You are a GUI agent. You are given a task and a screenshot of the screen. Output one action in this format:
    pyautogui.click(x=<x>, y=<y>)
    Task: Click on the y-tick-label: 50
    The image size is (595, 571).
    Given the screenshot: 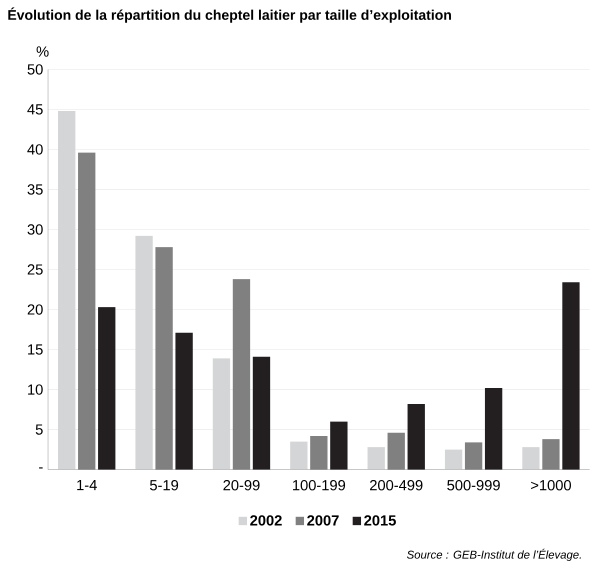 What is the action you would take?
    pyautogui.click(x=35, y=69)
    